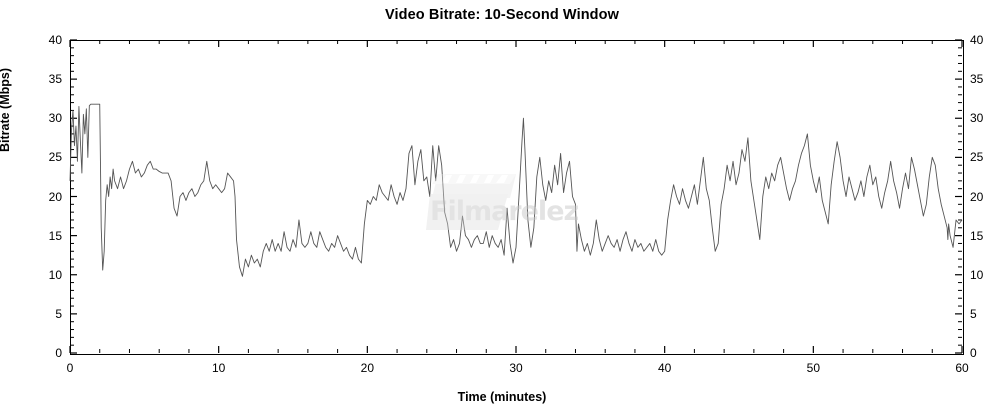 This screenshot has width=1004, height=420. I want to click on y-tick-label-right: 35, so click(977, 79).